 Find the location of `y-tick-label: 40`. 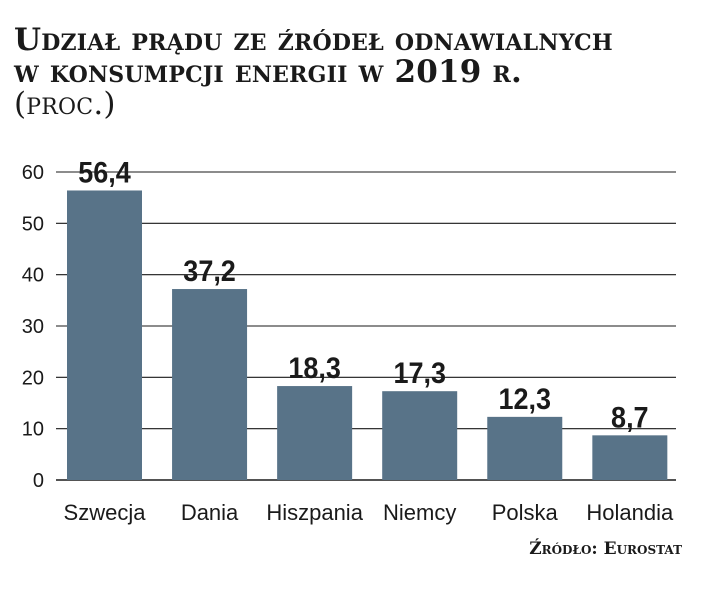

y-tick-label: 40 is located at coordinates (33, 276).